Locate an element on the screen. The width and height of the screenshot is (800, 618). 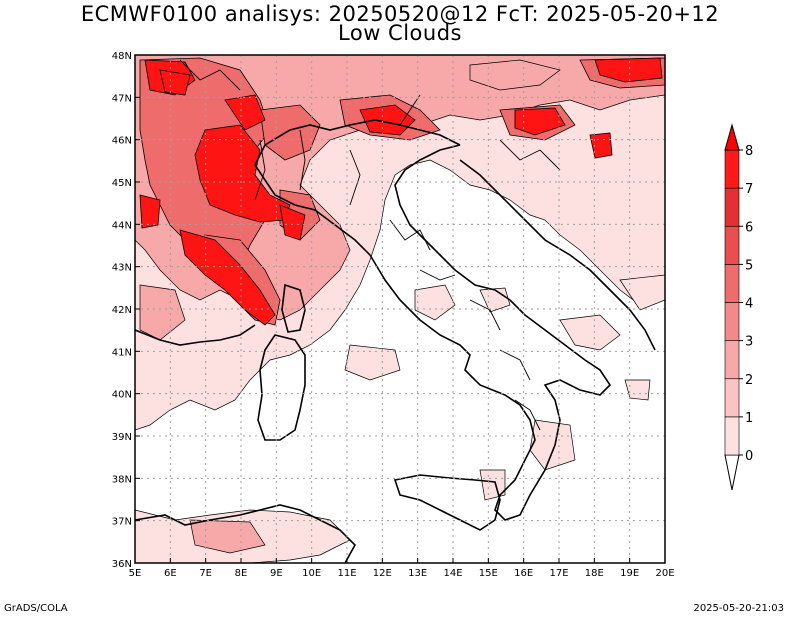
lon-tick-label: 6E is located at coordinates (170, 573).